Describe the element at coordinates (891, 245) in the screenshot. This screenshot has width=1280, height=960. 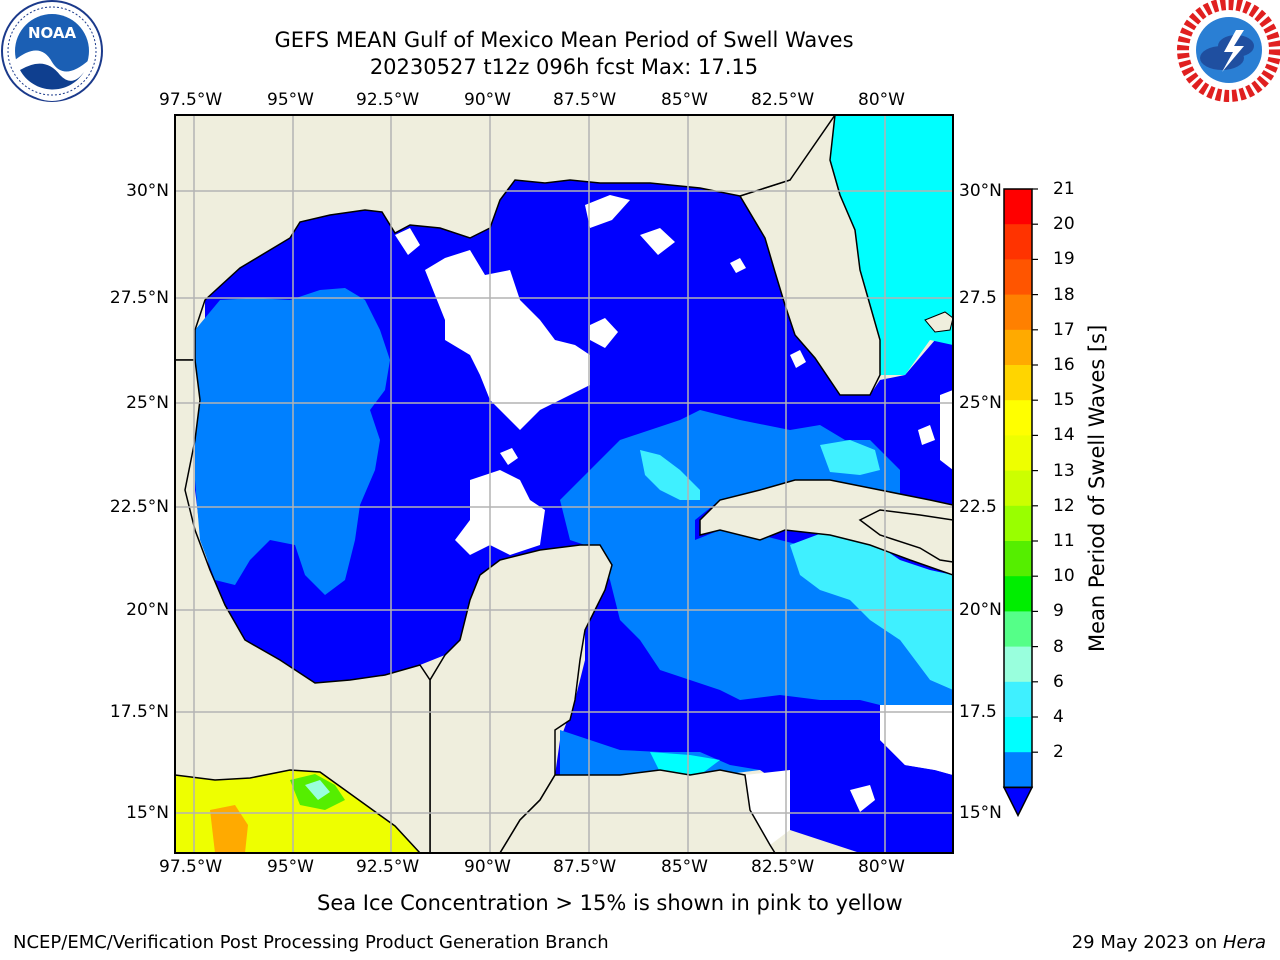
I see `eastern-cyan-field` at that location.